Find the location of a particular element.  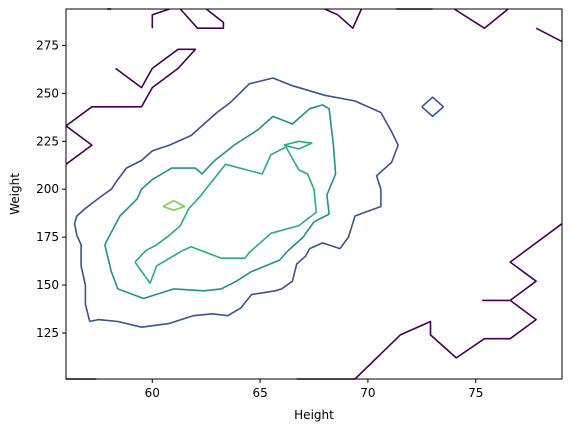

x-axis-label: Height is located at coordinates (314, 415).